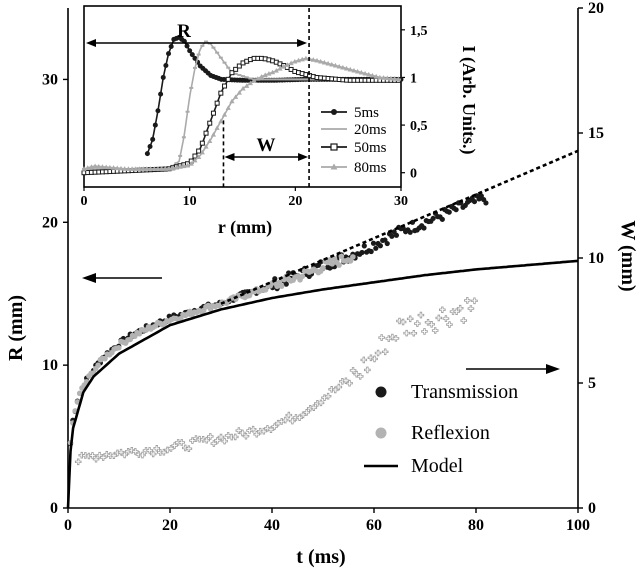 The height and width of the screenshot is (575, 644). Describe the element at coordinates (320, 557) in the screenshot. I see `x-axis-title: t (ms)` at that location.